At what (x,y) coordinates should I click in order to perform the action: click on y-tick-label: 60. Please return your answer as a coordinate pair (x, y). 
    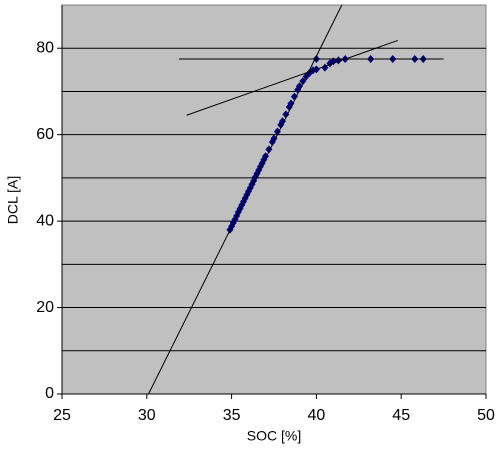
    Looking at the image, I should click on (45, 134).